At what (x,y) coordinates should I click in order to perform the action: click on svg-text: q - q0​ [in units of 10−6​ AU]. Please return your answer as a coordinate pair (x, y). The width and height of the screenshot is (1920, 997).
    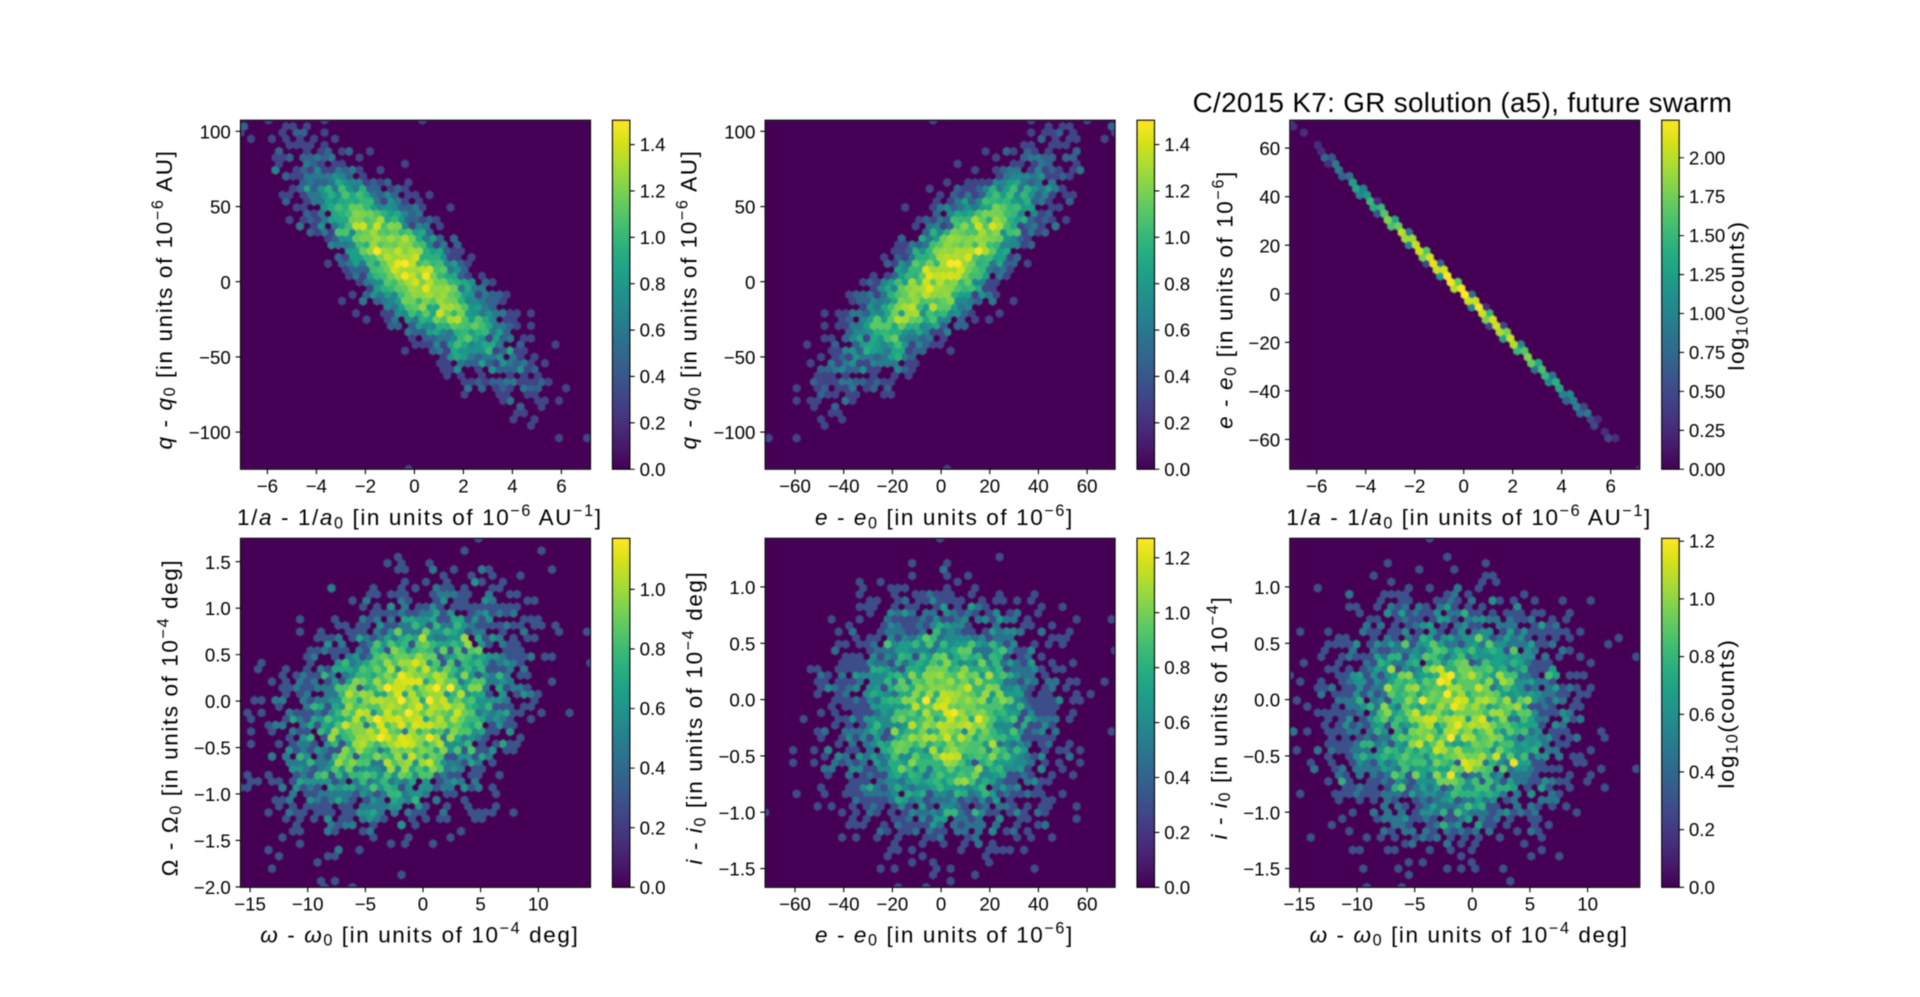
    Looking at the image, I should click on (164, 300).